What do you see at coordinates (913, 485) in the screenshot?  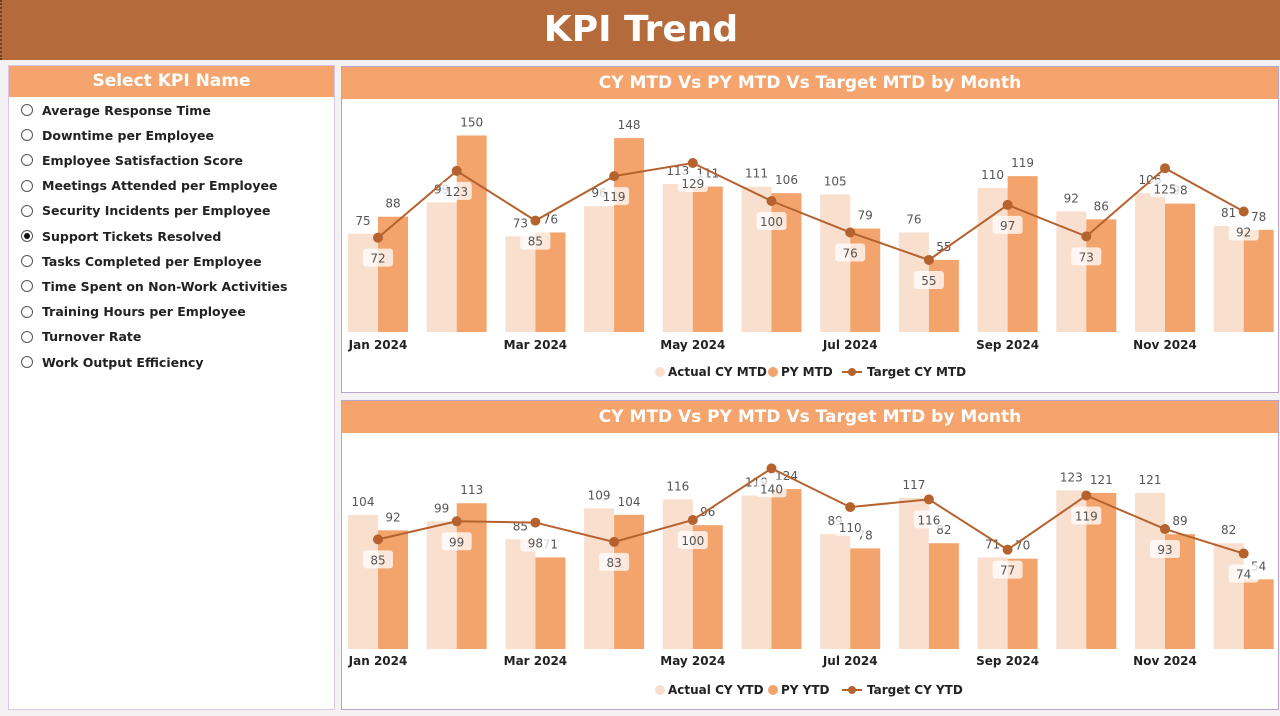 I see `actual-label: 117` at bounding box center [913, 485].